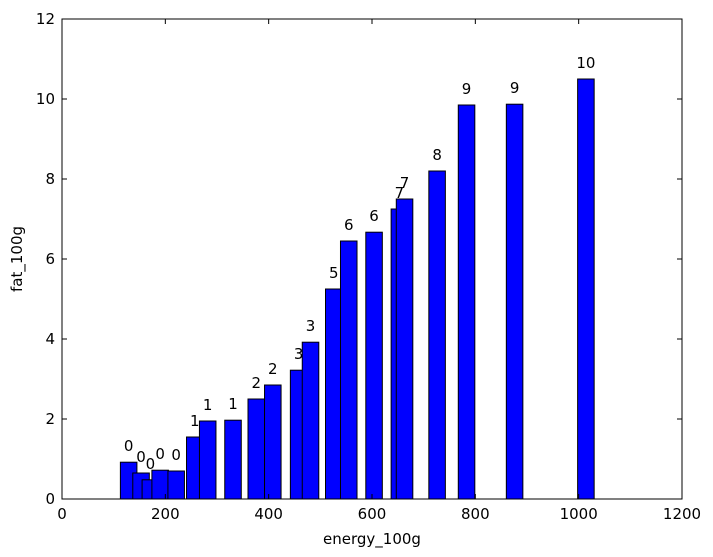 This screenshot has height=557, width=713. What do you see at coordinates (50, 499) in the screenshot?
I see `y-tick-label-0: 0` at bounding box center [50, 499].